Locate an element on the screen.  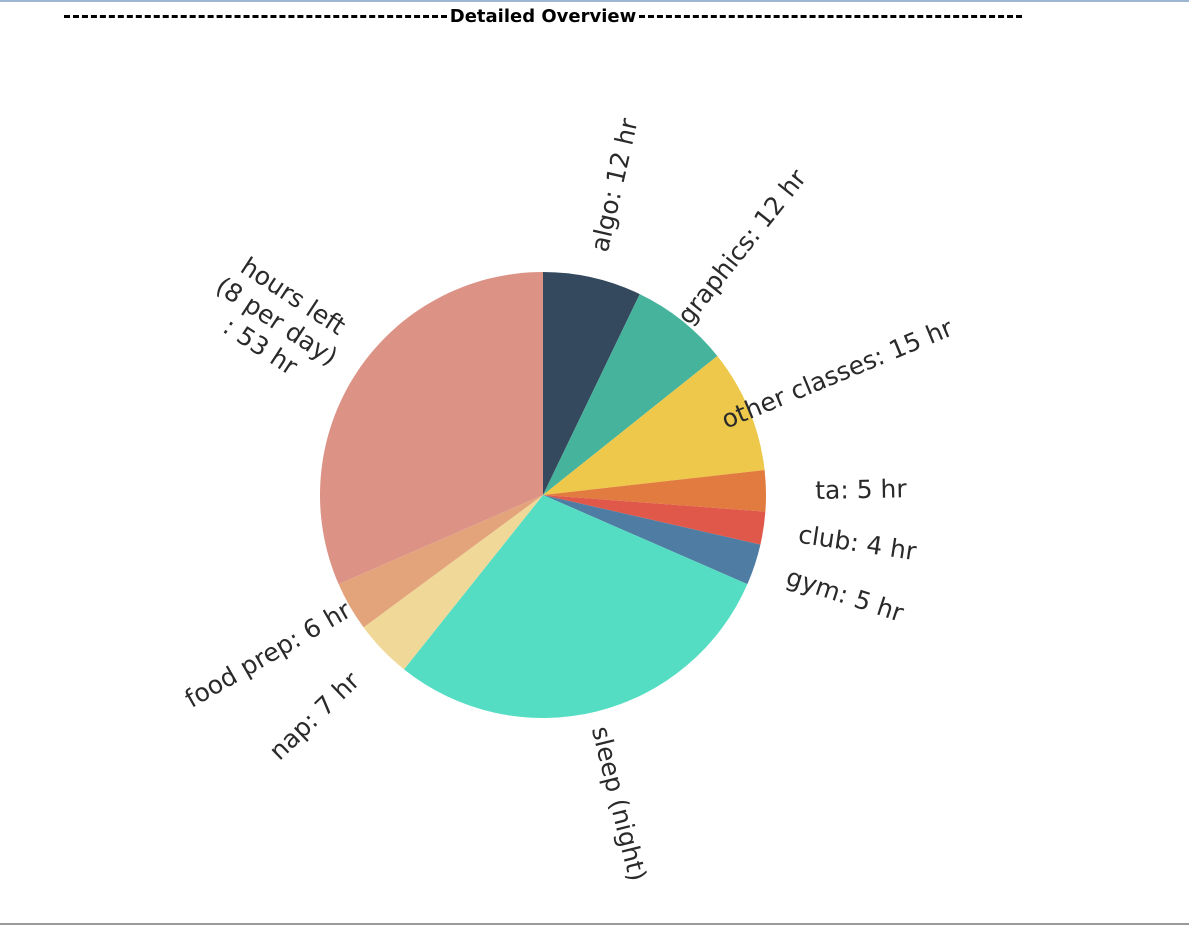
pie-slice-nap is located at coordinates (453, 582).